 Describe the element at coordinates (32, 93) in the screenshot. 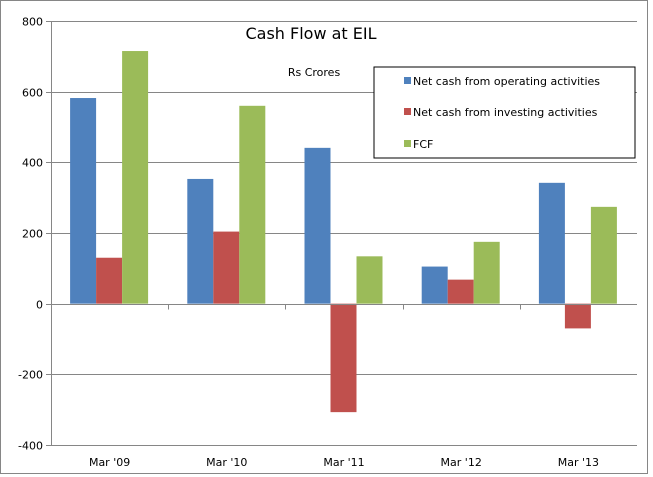

I see `y-tick-label: 600` at that location.